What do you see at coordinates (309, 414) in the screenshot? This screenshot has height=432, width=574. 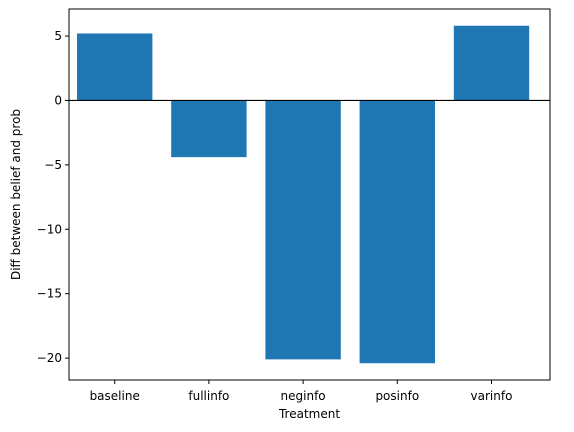 I see `x-axis-title: Treatment` at bounding box center [309, 414].